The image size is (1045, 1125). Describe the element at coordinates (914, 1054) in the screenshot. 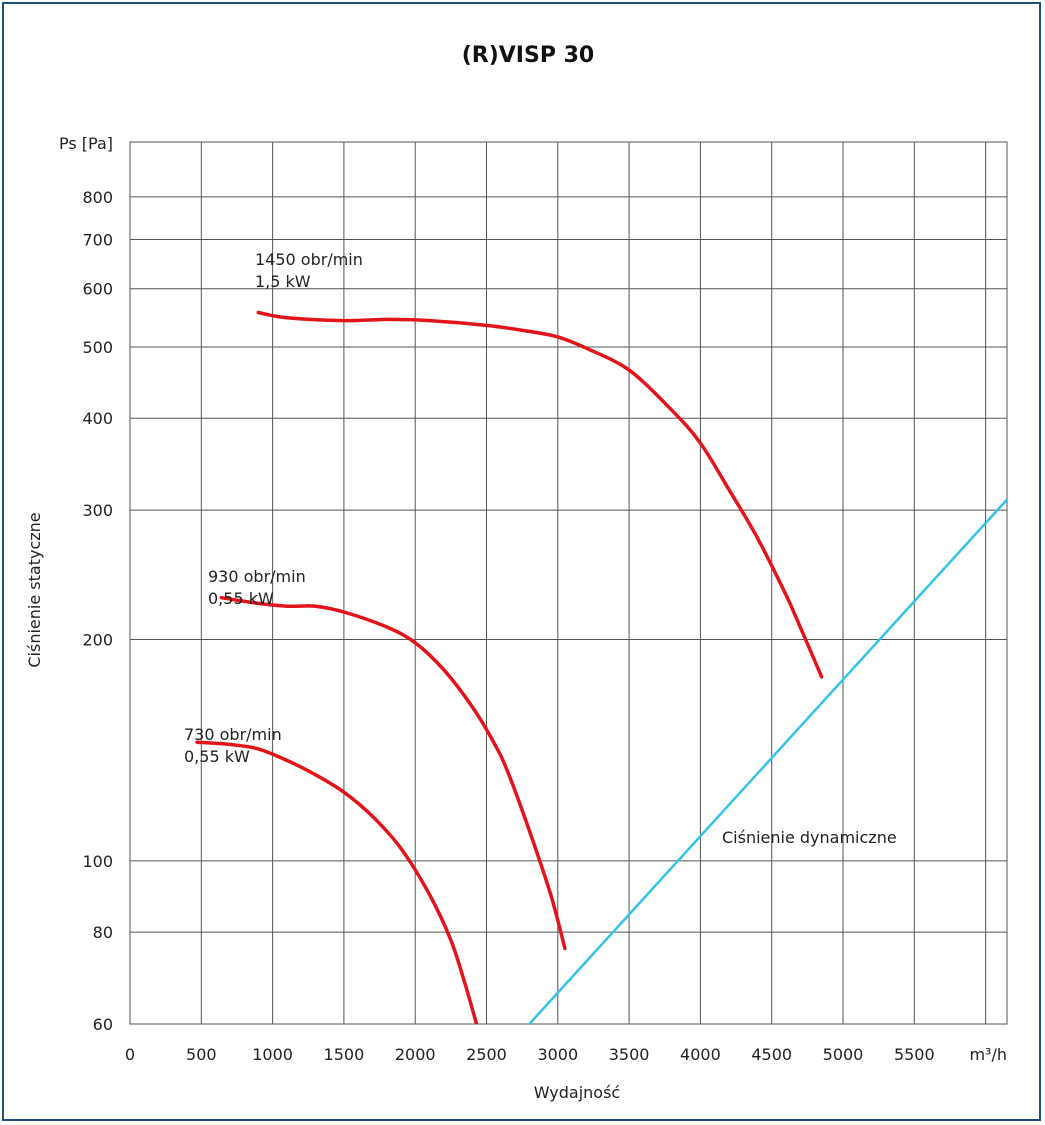

I see `x-tick-label: 5500` at that location.